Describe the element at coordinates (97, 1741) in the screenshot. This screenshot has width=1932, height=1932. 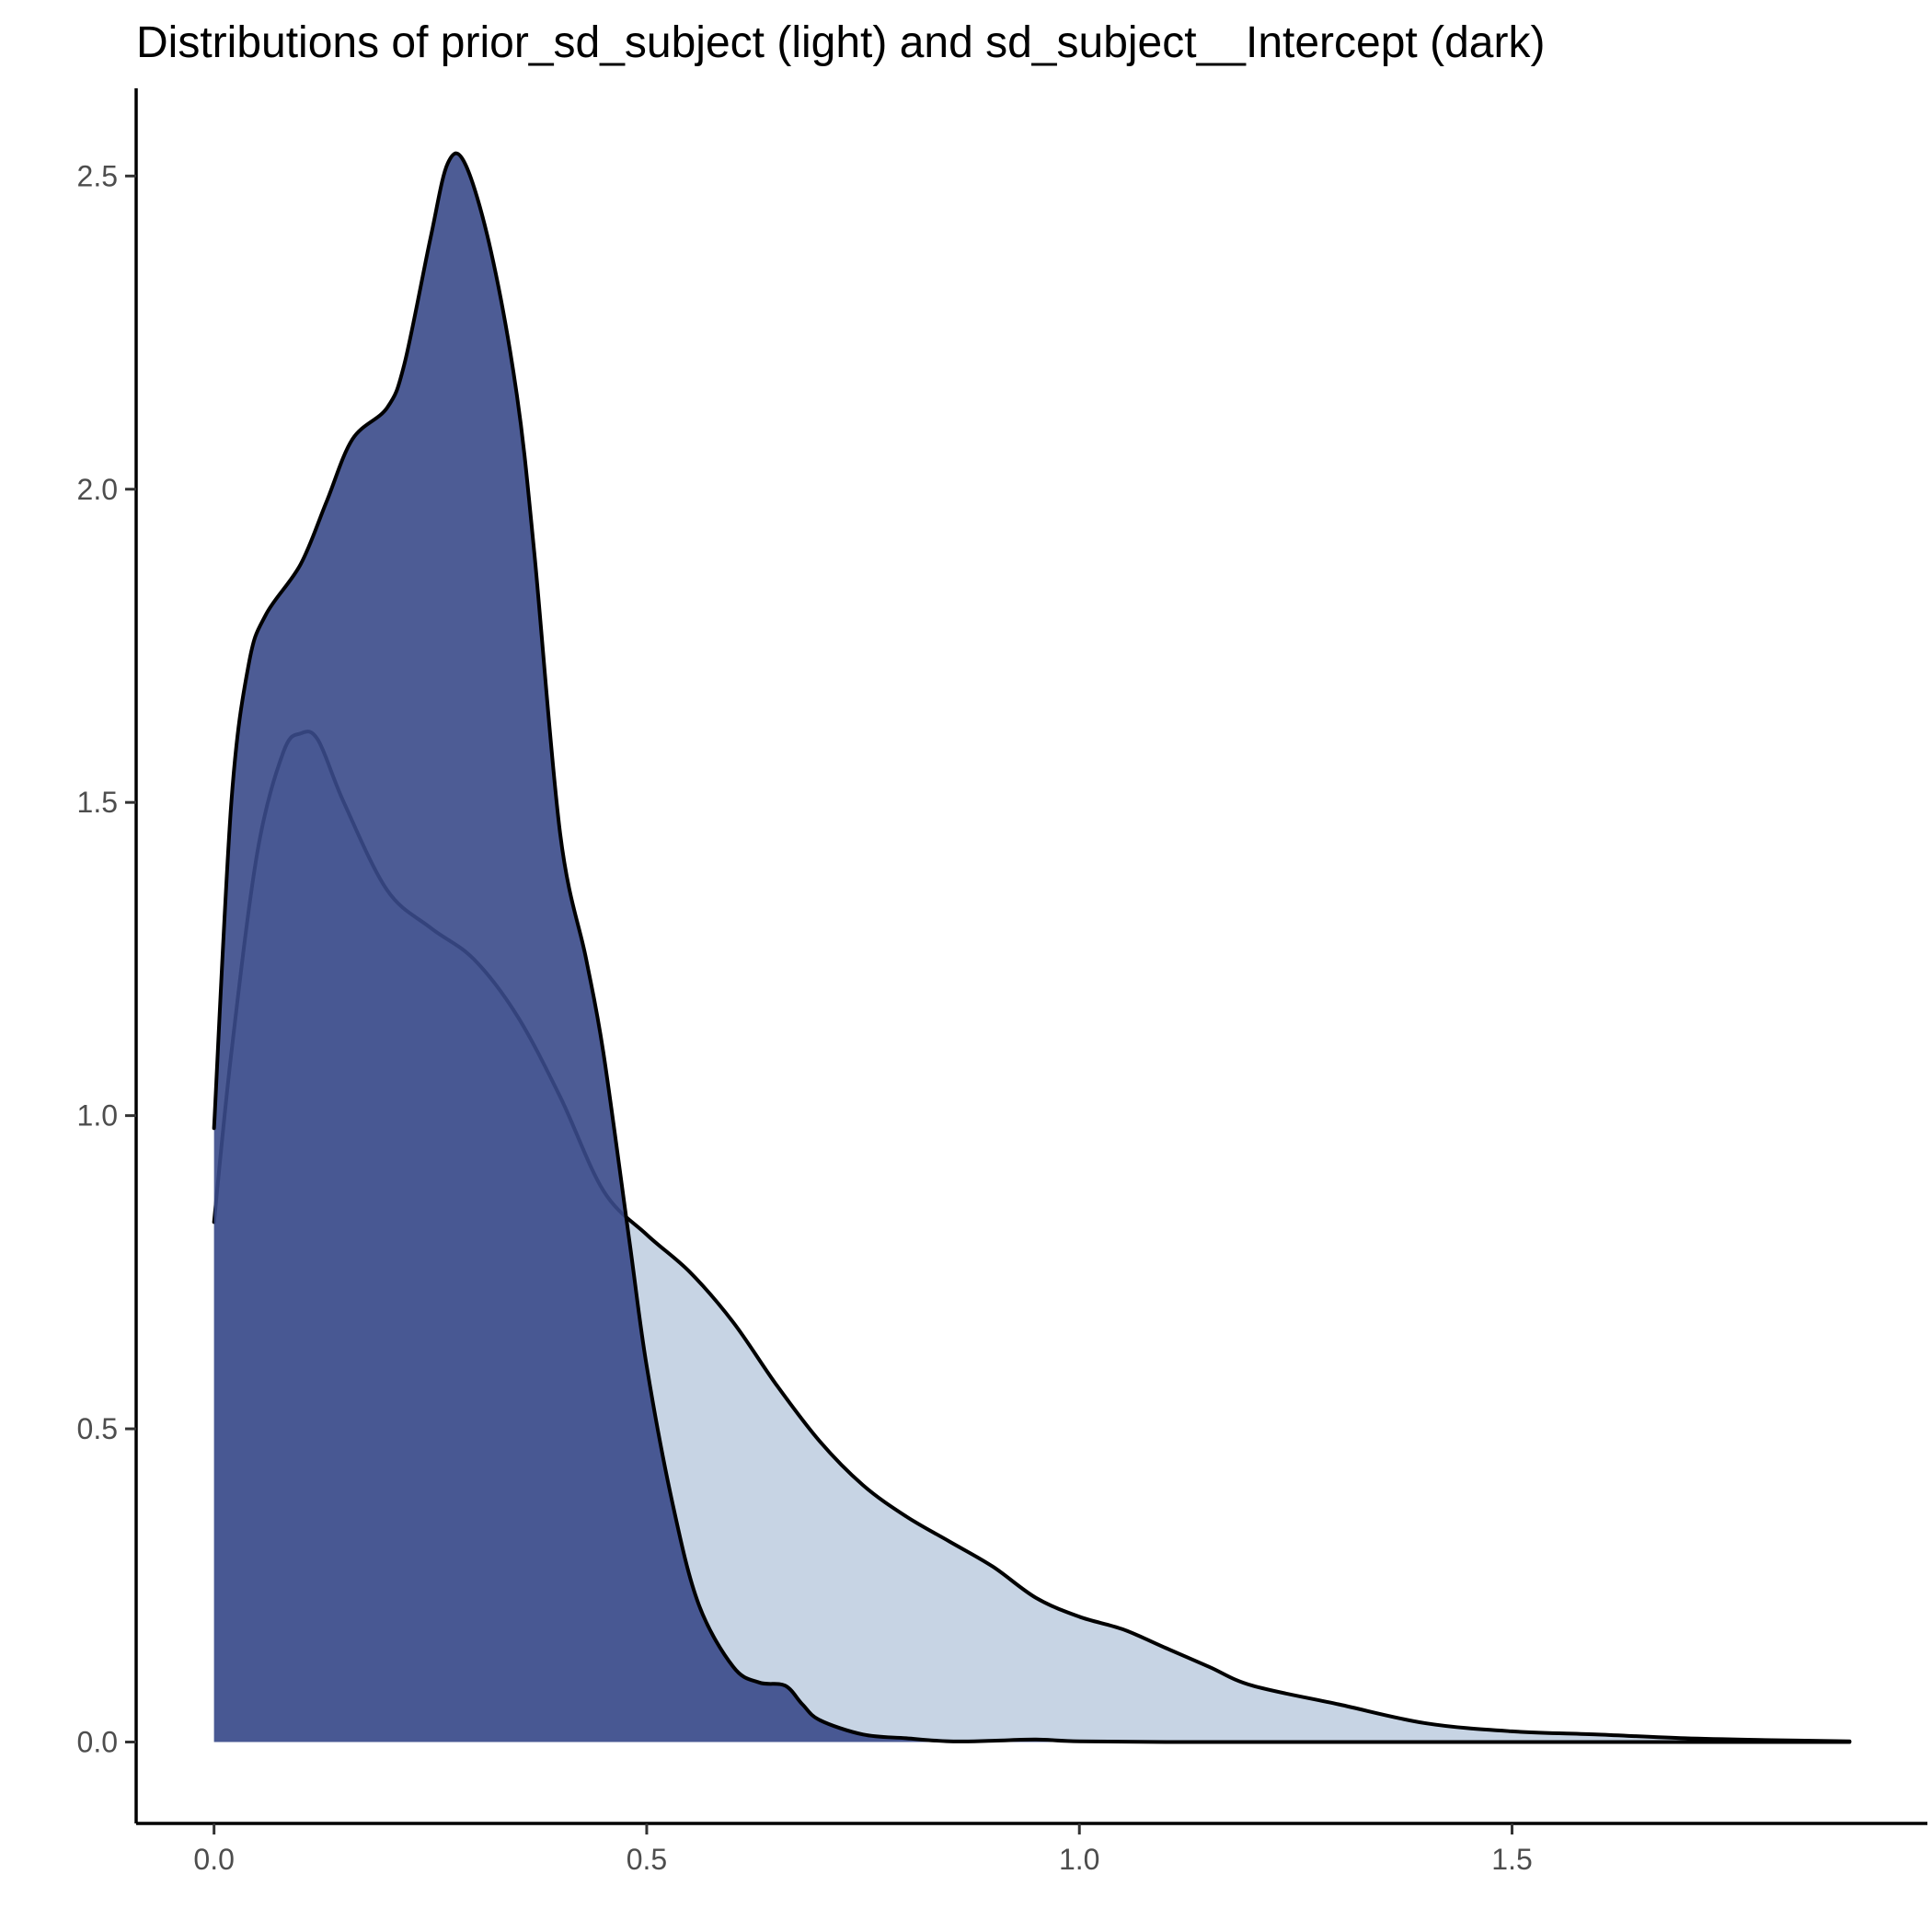
I see `y-tick-label: 0.0` at that location.